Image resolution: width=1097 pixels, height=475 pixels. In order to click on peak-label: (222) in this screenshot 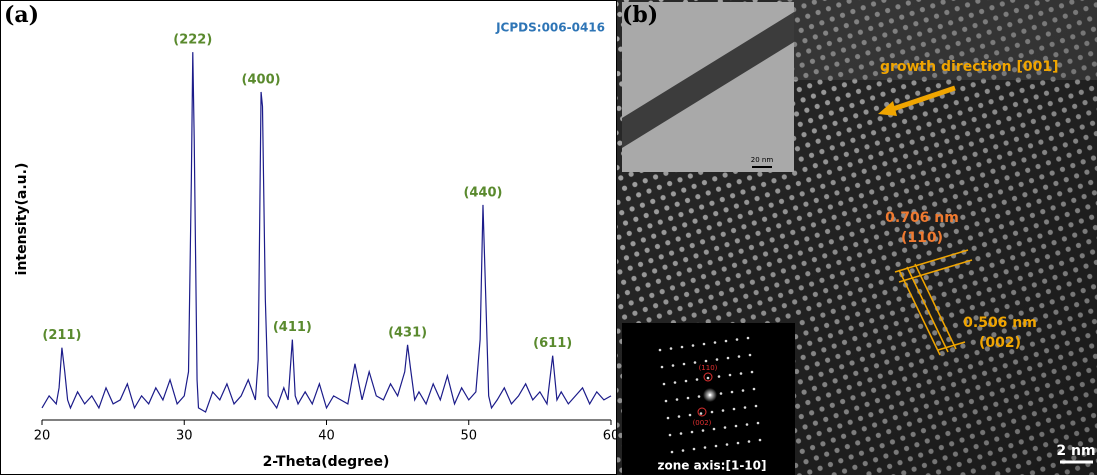, I will do `click(192, 40)`.